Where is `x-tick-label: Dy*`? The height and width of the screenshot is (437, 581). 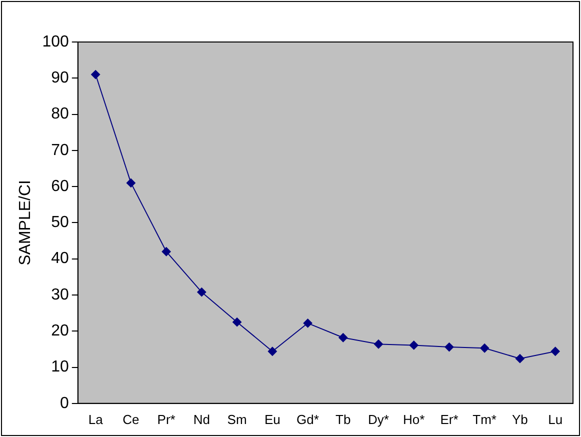
x-tick-label: Dy* is located at coordinates (378, 419).